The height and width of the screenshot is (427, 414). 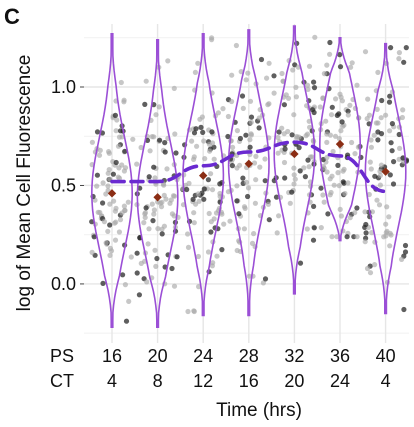 What do you see at coordinates (62, 356) in the screenshot?
I see `x-row-name-ps: PS` at bounding box center [62, 356].